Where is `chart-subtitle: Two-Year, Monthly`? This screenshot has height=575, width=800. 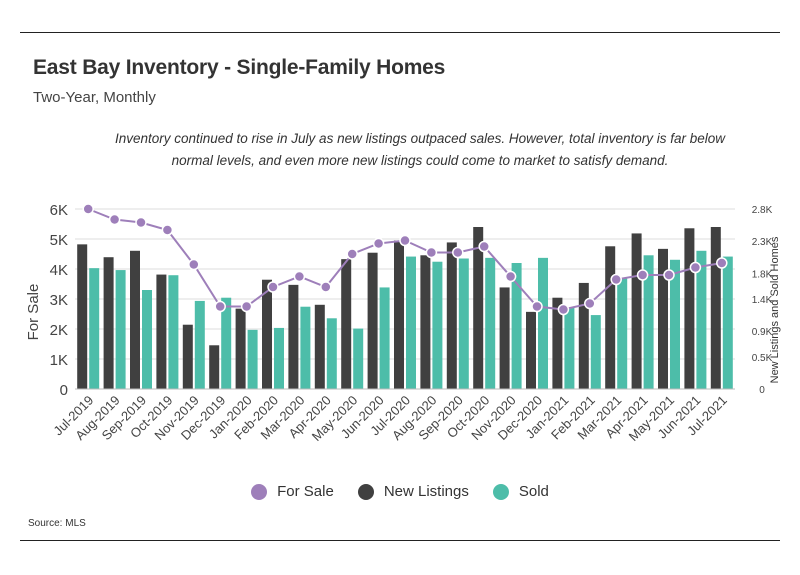 chart-subtitle: Two-Year, Monthly is located at coordinates (94, 97).